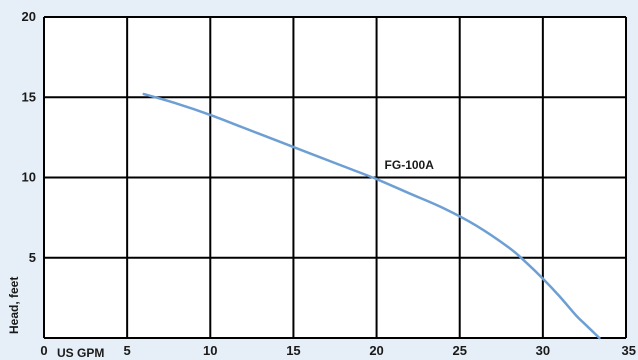  I want to click on series-label: FG-100A, so click(410, 165).